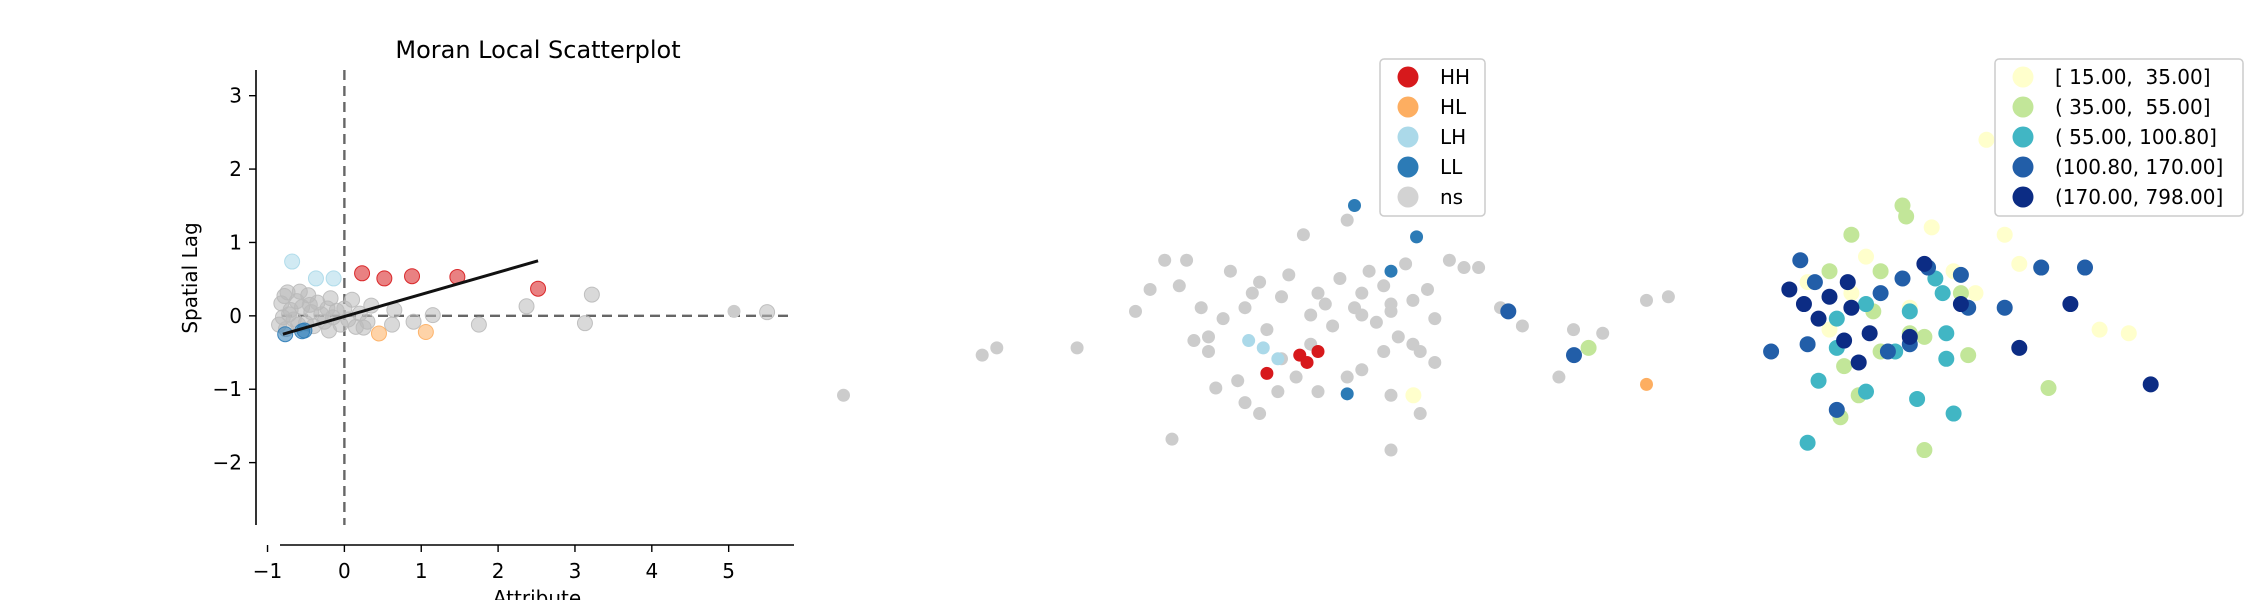 The height and width of the screenshot is (600, 2250). I want to click on y-tick-label: 2, so click(235, 169).